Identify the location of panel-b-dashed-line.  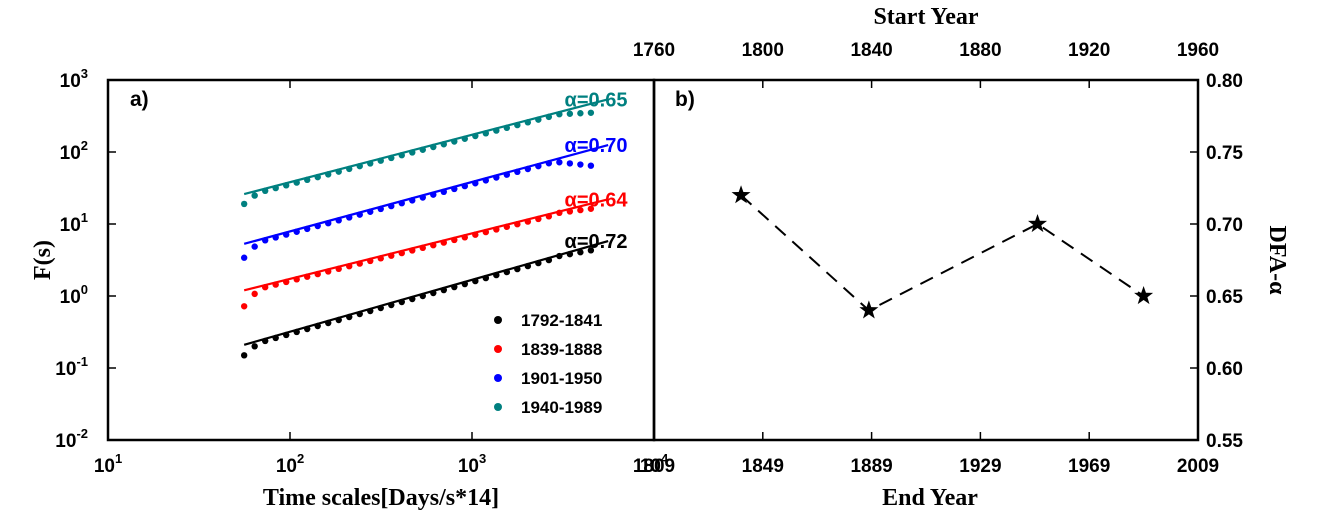
(942, 253).